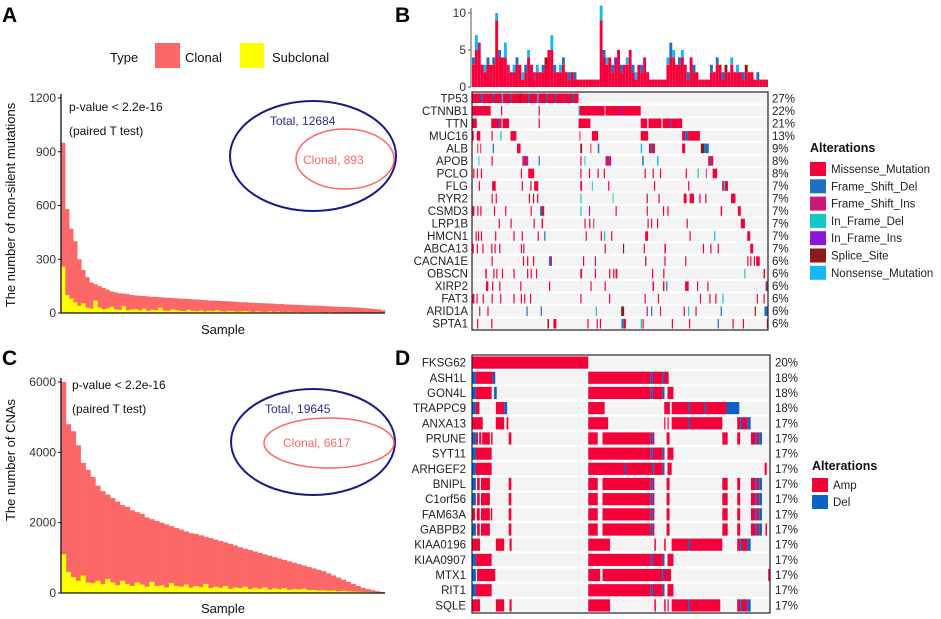 This screenshot has width=941, height=619. Describe the element at coordinates (52, 593) in the screenshot. I see `y-tick-label: 0` at that location.